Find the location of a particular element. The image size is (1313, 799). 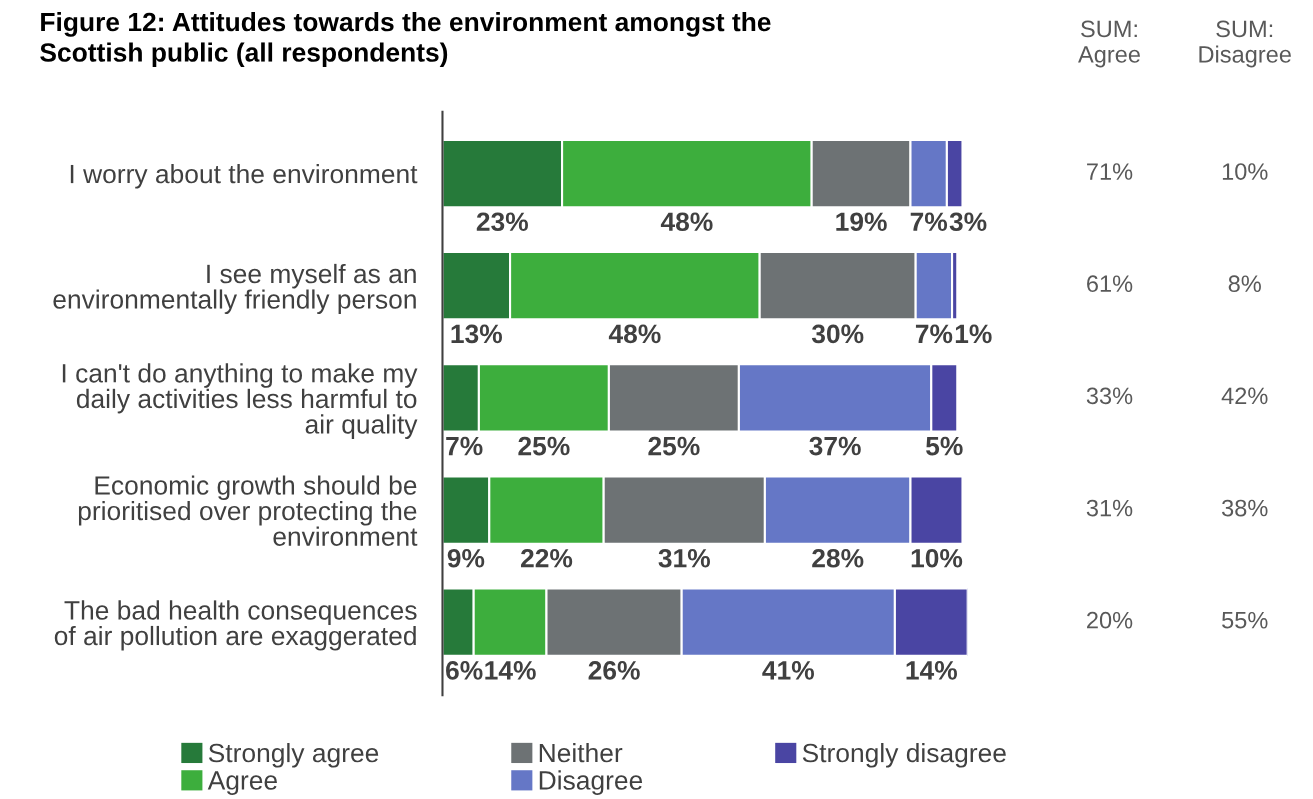

text: 8% is located at coordinates (1244, 284).